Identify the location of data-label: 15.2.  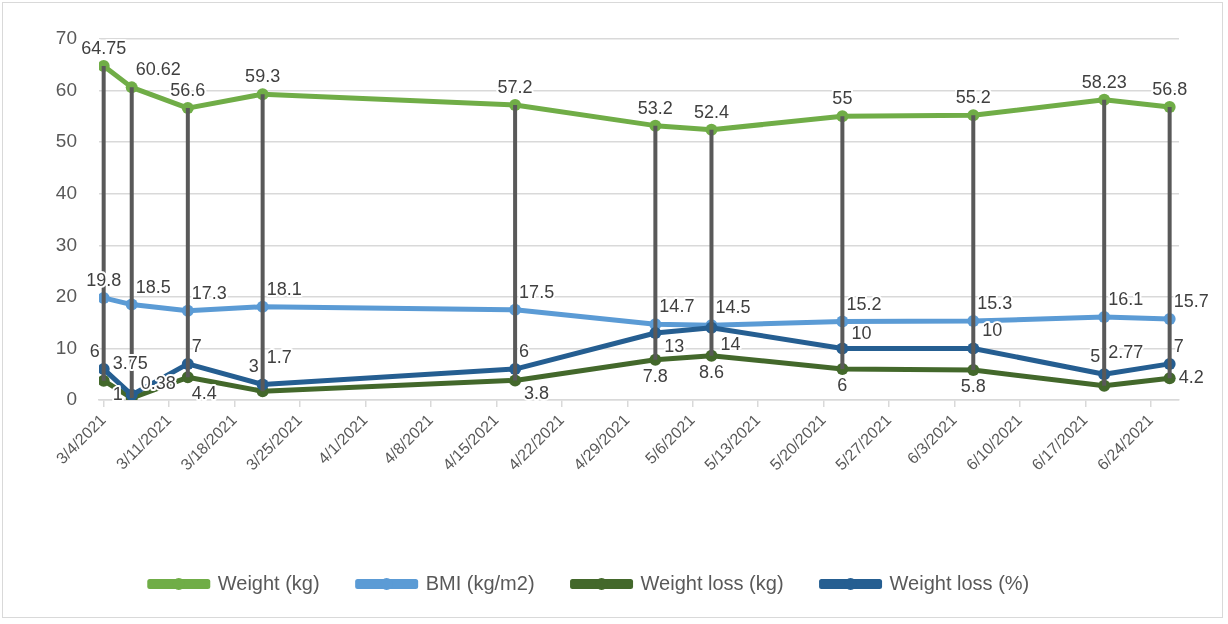
(864, 303).